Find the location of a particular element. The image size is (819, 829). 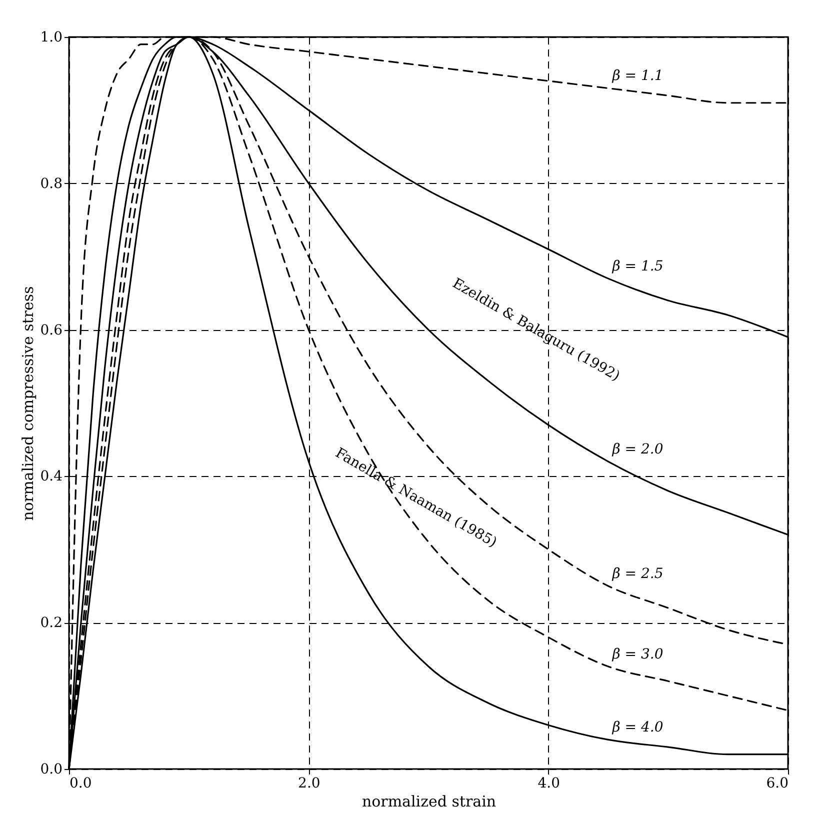

x-tick-label: 2.0 is located at coordinates (309, 784).